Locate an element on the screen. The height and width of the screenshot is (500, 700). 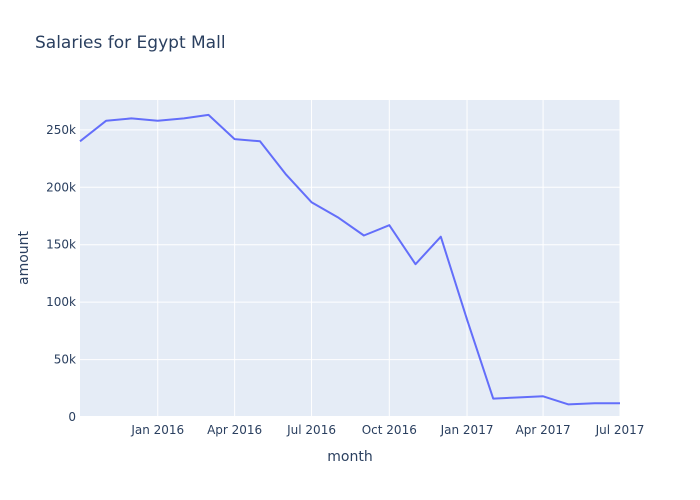
y-axis-ticks: 0 50k 100k 150k 200k 250k is located at coordinates (61, 273).